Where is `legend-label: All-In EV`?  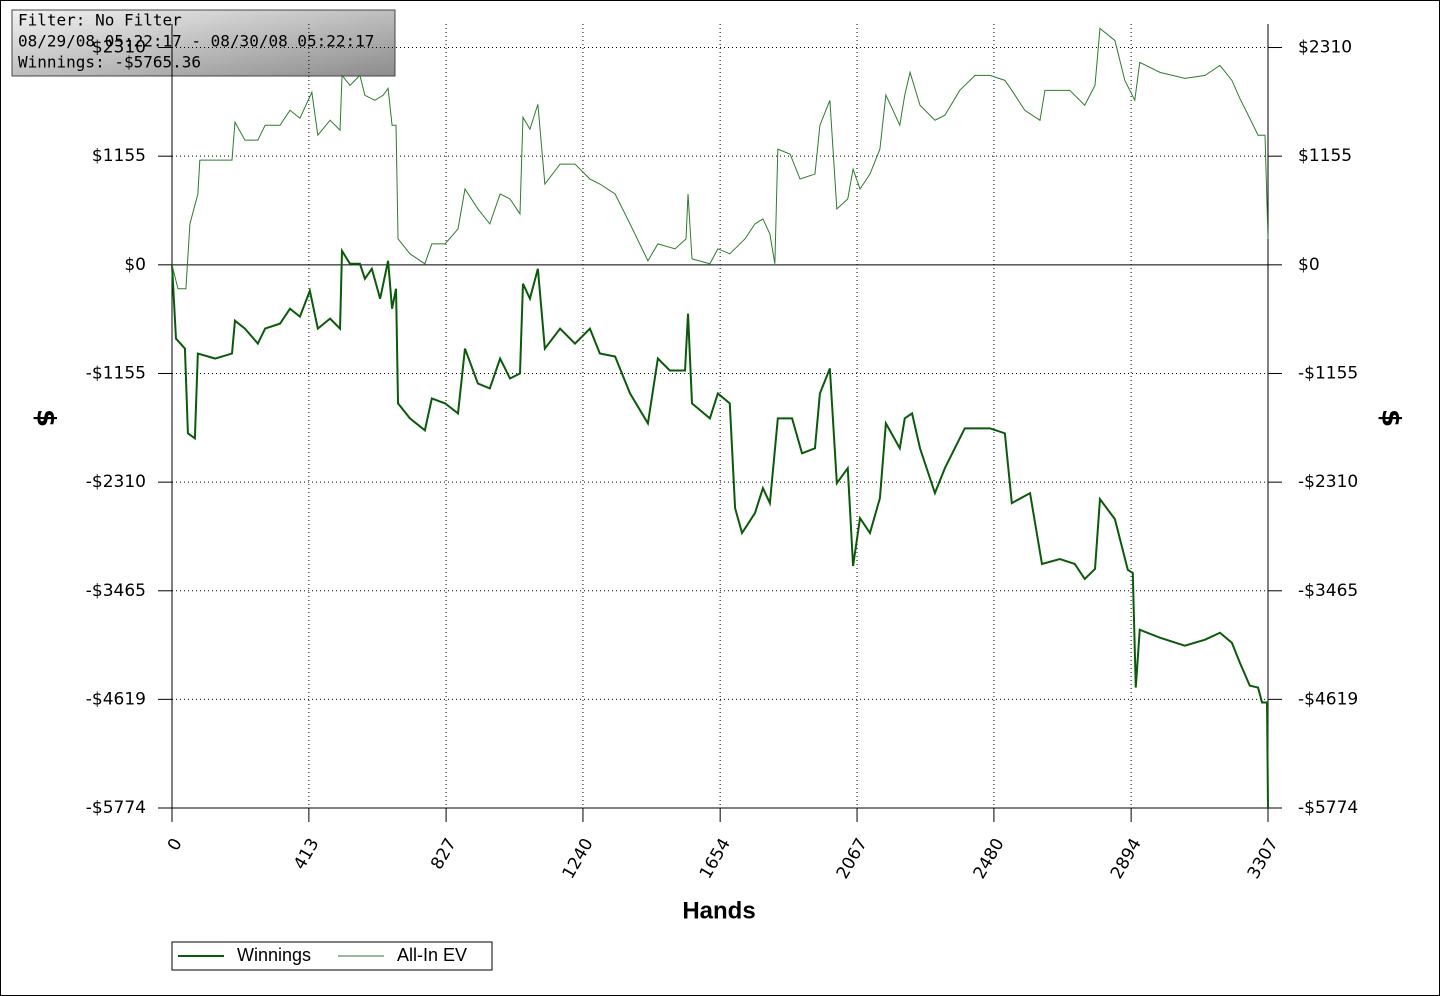
legend-label: All-In EV is located at coordinates (432, 955).